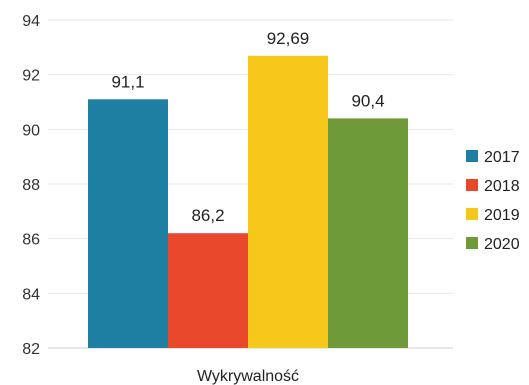  Describe the element at coordinates (502, 244) in the screenshot. I see `legend-label-2020: 2020` at that location.